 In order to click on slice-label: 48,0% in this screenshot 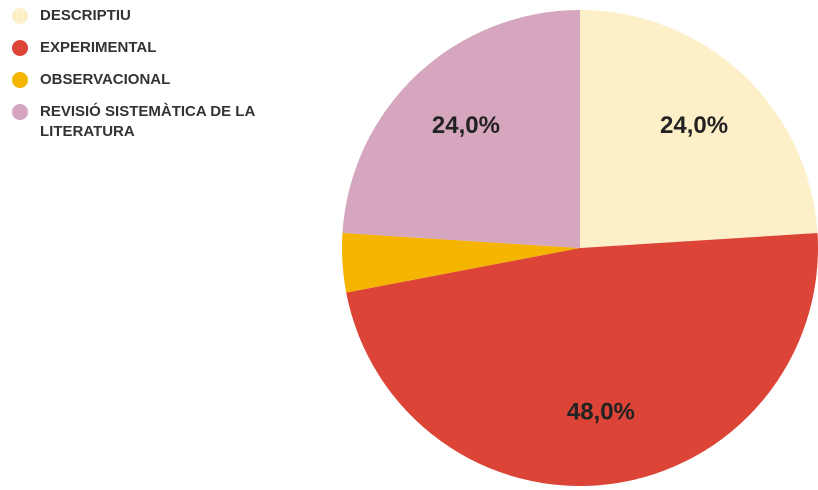, I will do `click(601, 412)`.